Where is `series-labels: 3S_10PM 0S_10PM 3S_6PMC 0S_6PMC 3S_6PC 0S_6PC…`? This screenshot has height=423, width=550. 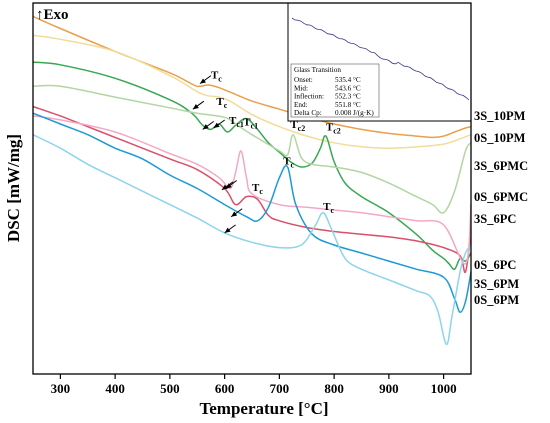 series-labels: 3S_10PM 0S_10PM 3S_6PMC 0S_6PMC 3S_6PC 0S_6PC… is located at coordinates (501, 208).